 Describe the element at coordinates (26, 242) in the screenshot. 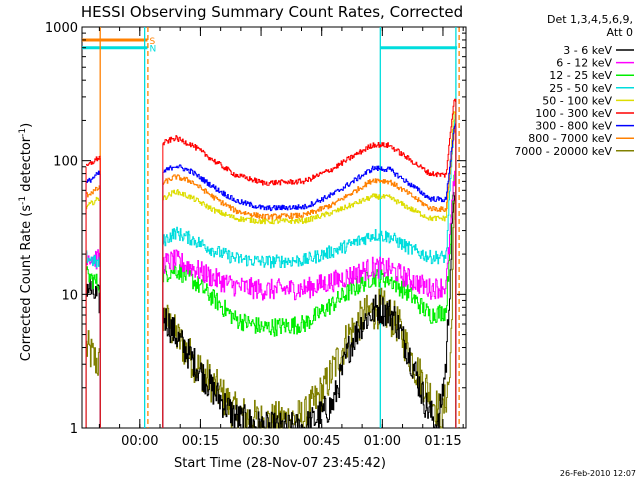

I see `y-axis-label: Corrected Count Rate (s-1 detector-1)` at that location.